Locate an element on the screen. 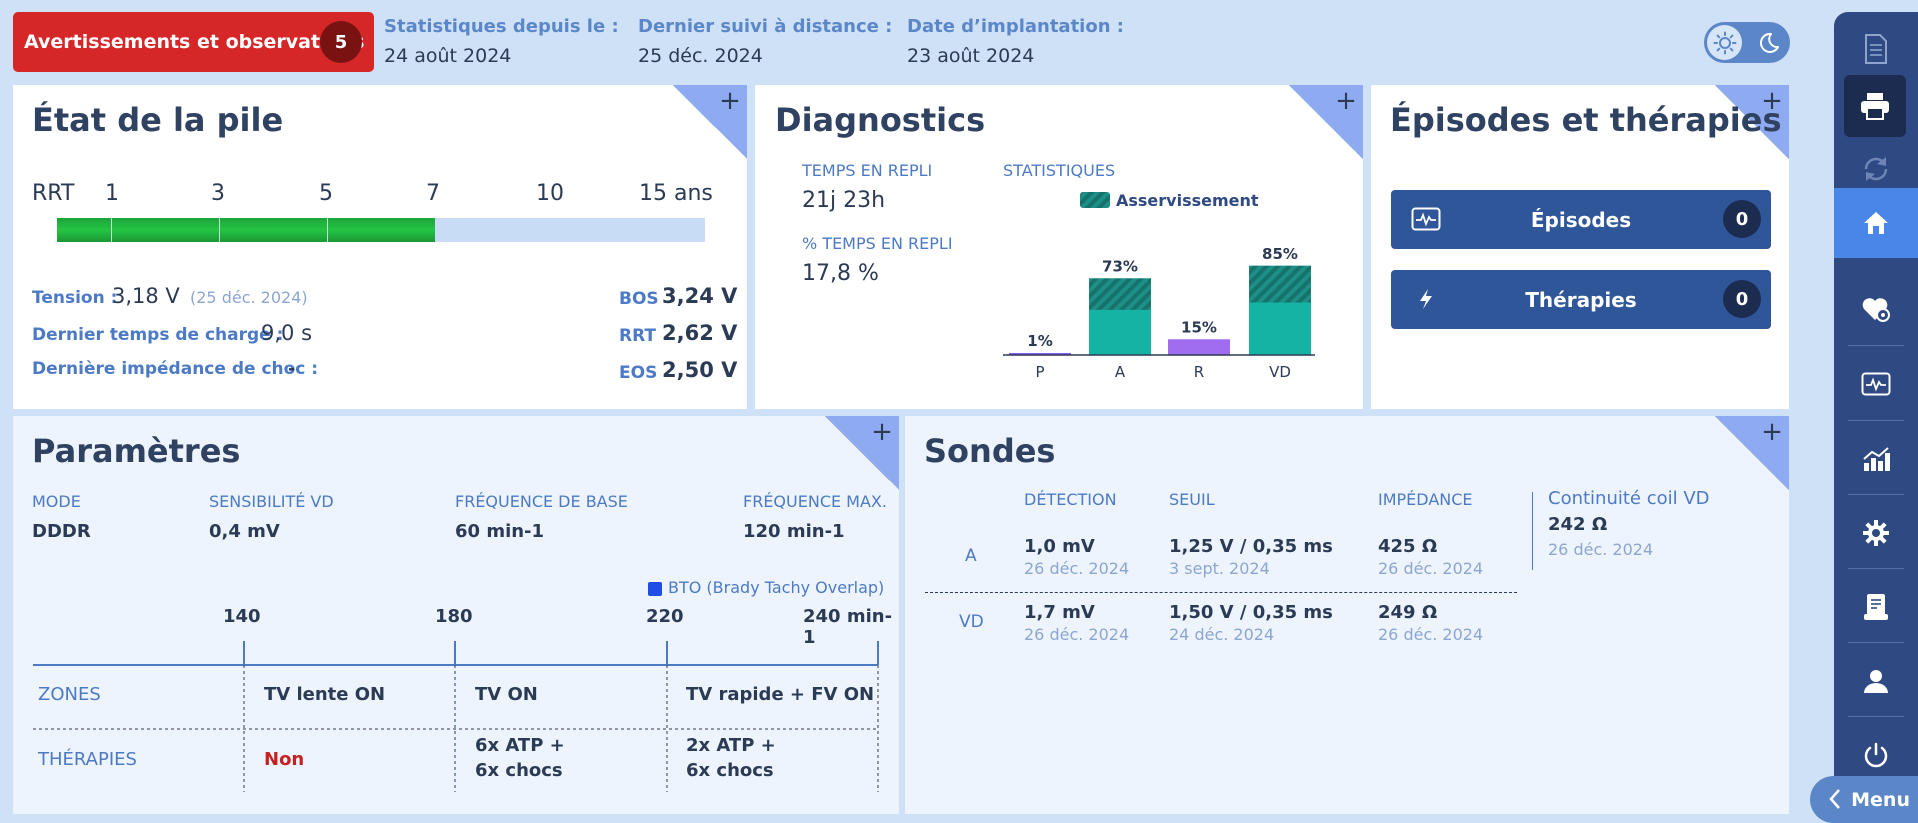 Image resolution: width=1918 pixels, height=823 pixels. mode-value: DDDR is located at coordinates (61, 531).